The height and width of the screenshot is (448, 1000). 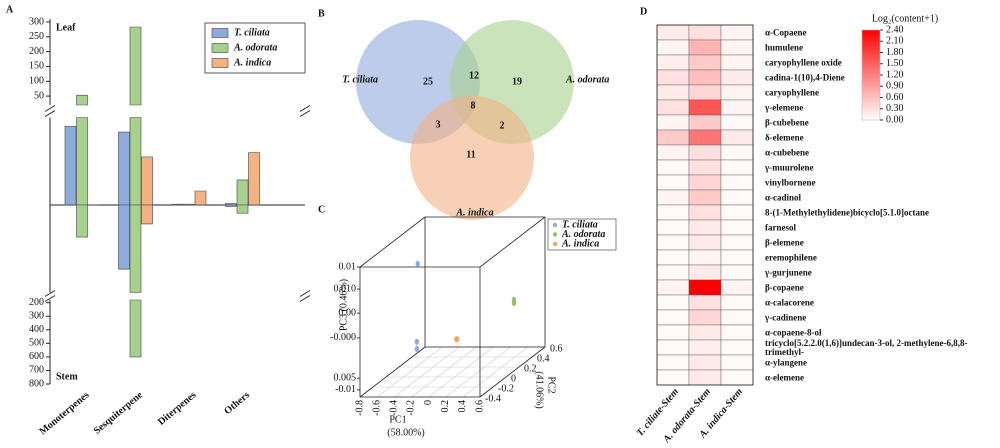 I want to click on y-tick-label: 700, so click(x=36, y=370).